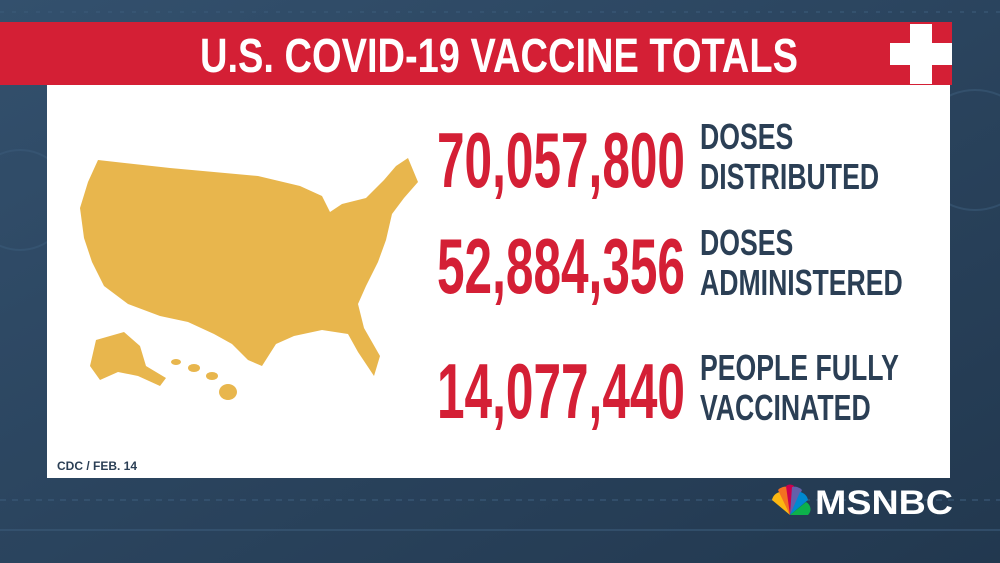  What do you see at coordinates (249, 279) in the screenshot?
I see `us-map` at bounding box center [249, 279].